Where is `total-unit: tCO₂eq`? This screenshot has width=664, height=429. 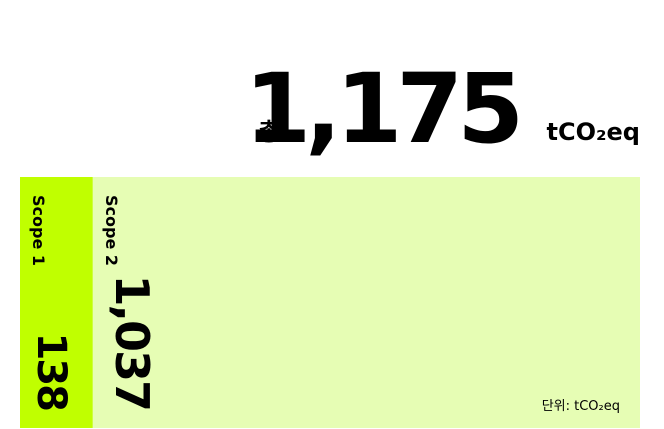 total-unit: tCO₂eq is located at coordinates (593, 132).